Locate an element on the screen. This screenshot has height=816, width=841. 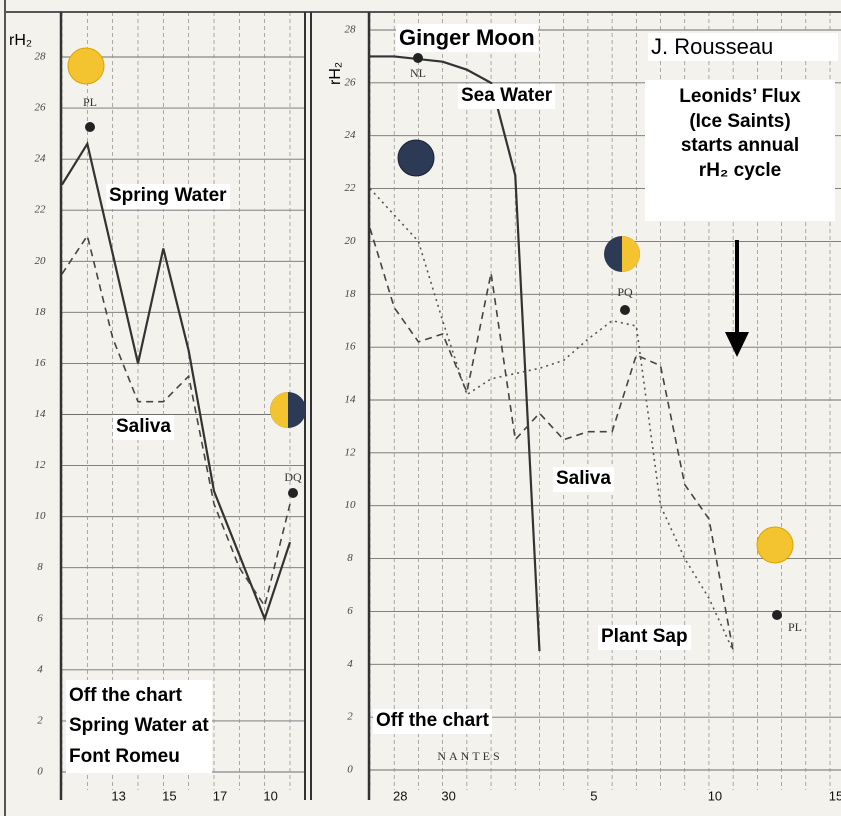
x-tick-label: 30 is located at coordinates (448, 795).